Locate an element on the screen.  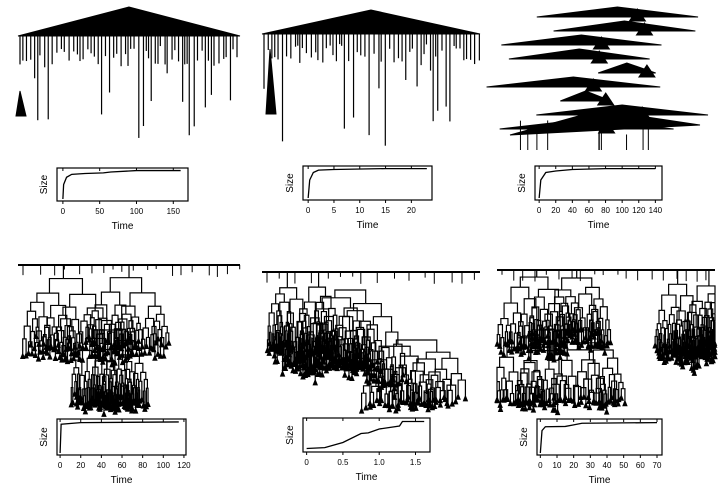
clade-triangle is located at coordinates (646, 71).